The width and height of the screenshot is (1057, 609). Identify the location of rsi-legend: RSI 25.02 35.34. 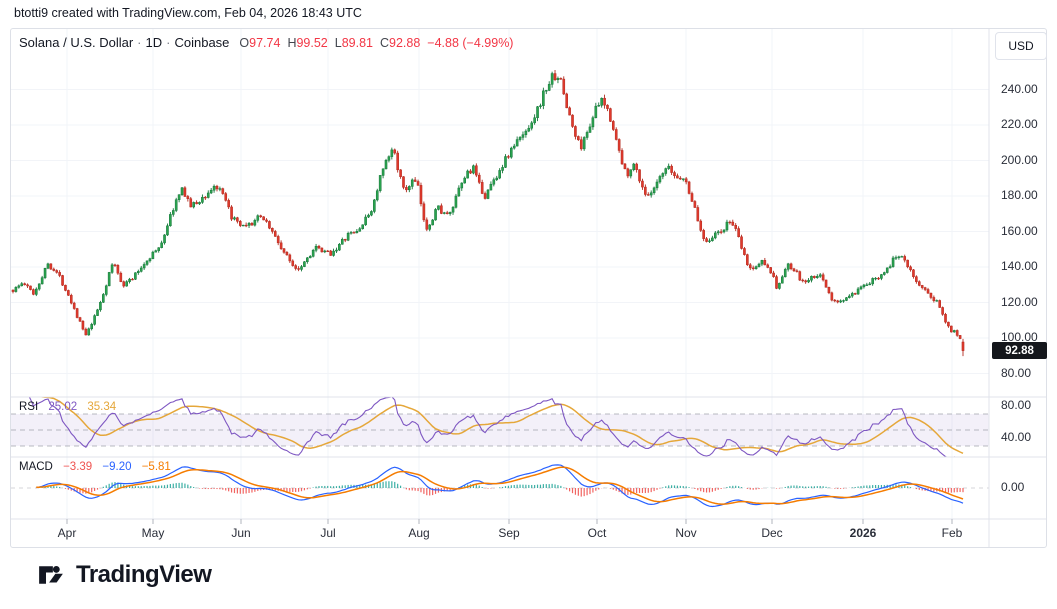
(67, 407).